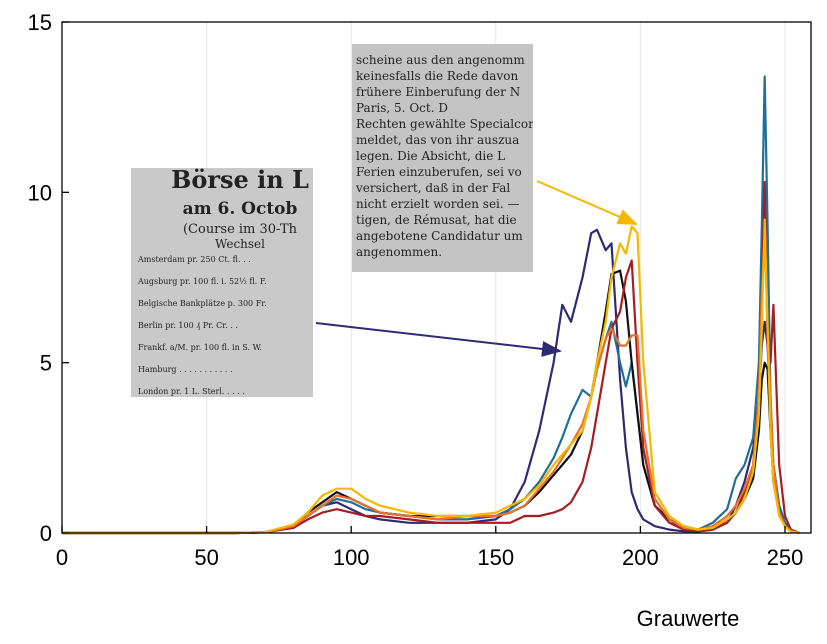 This screenshot has height=644, width=827. What do you see at coordinates (785, 557) in the screenshot?
I see `x-tick-label: 250` at bounding box center [785, 557].